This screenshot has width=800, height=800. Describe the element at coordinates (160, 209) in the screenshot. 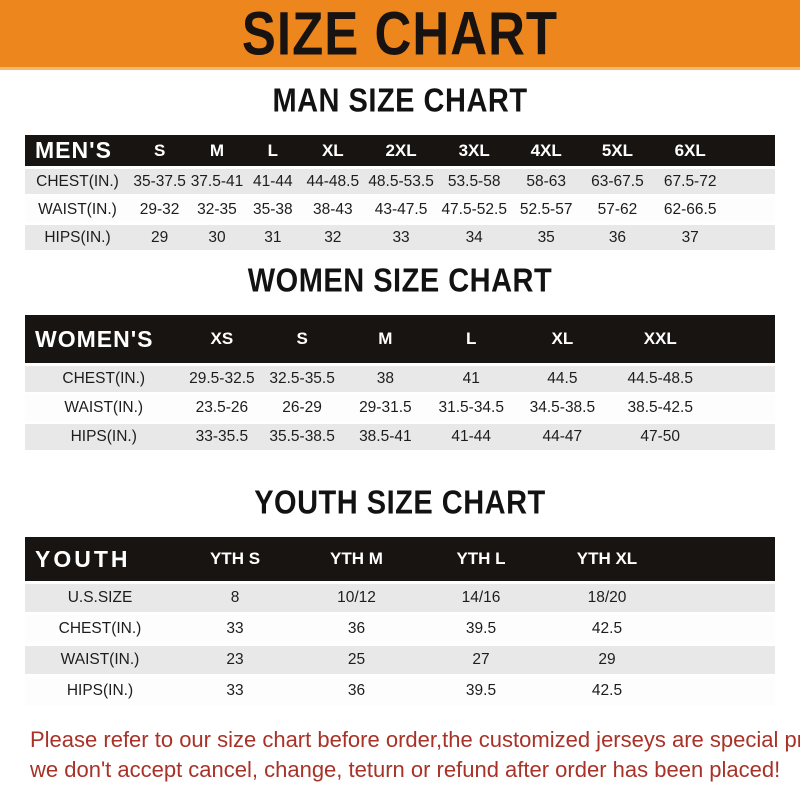

I see `size-value-cell: 29-32` at that location.